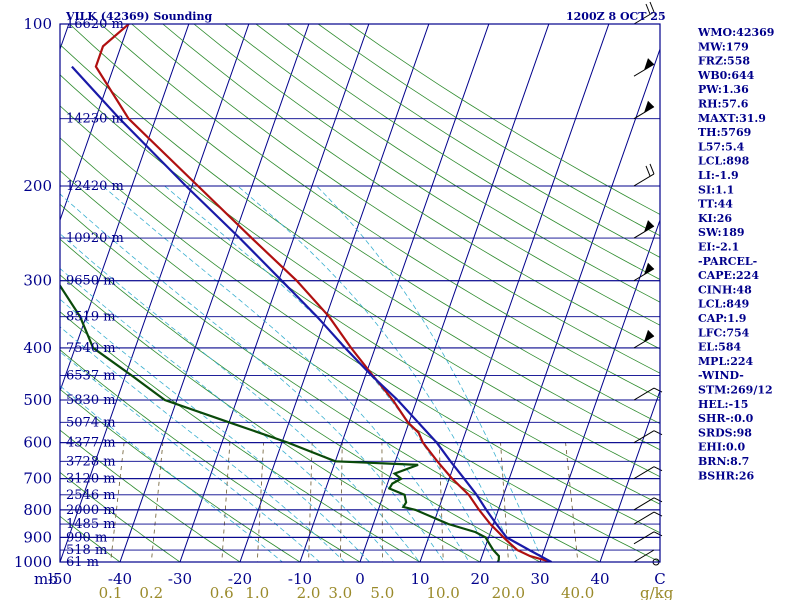 The width and height of the screenshot is (800, 600). I want to click on pressure-tick-400: 400, so click(37, 348).